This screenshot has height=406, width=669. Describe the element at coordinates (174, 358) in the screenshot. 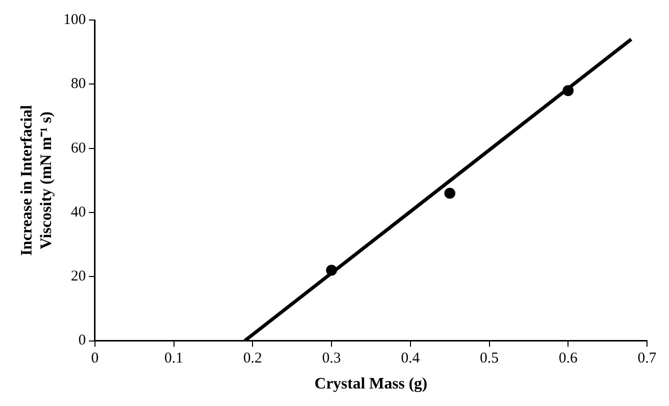

I see `x-tick-label: 0.1` at that location.